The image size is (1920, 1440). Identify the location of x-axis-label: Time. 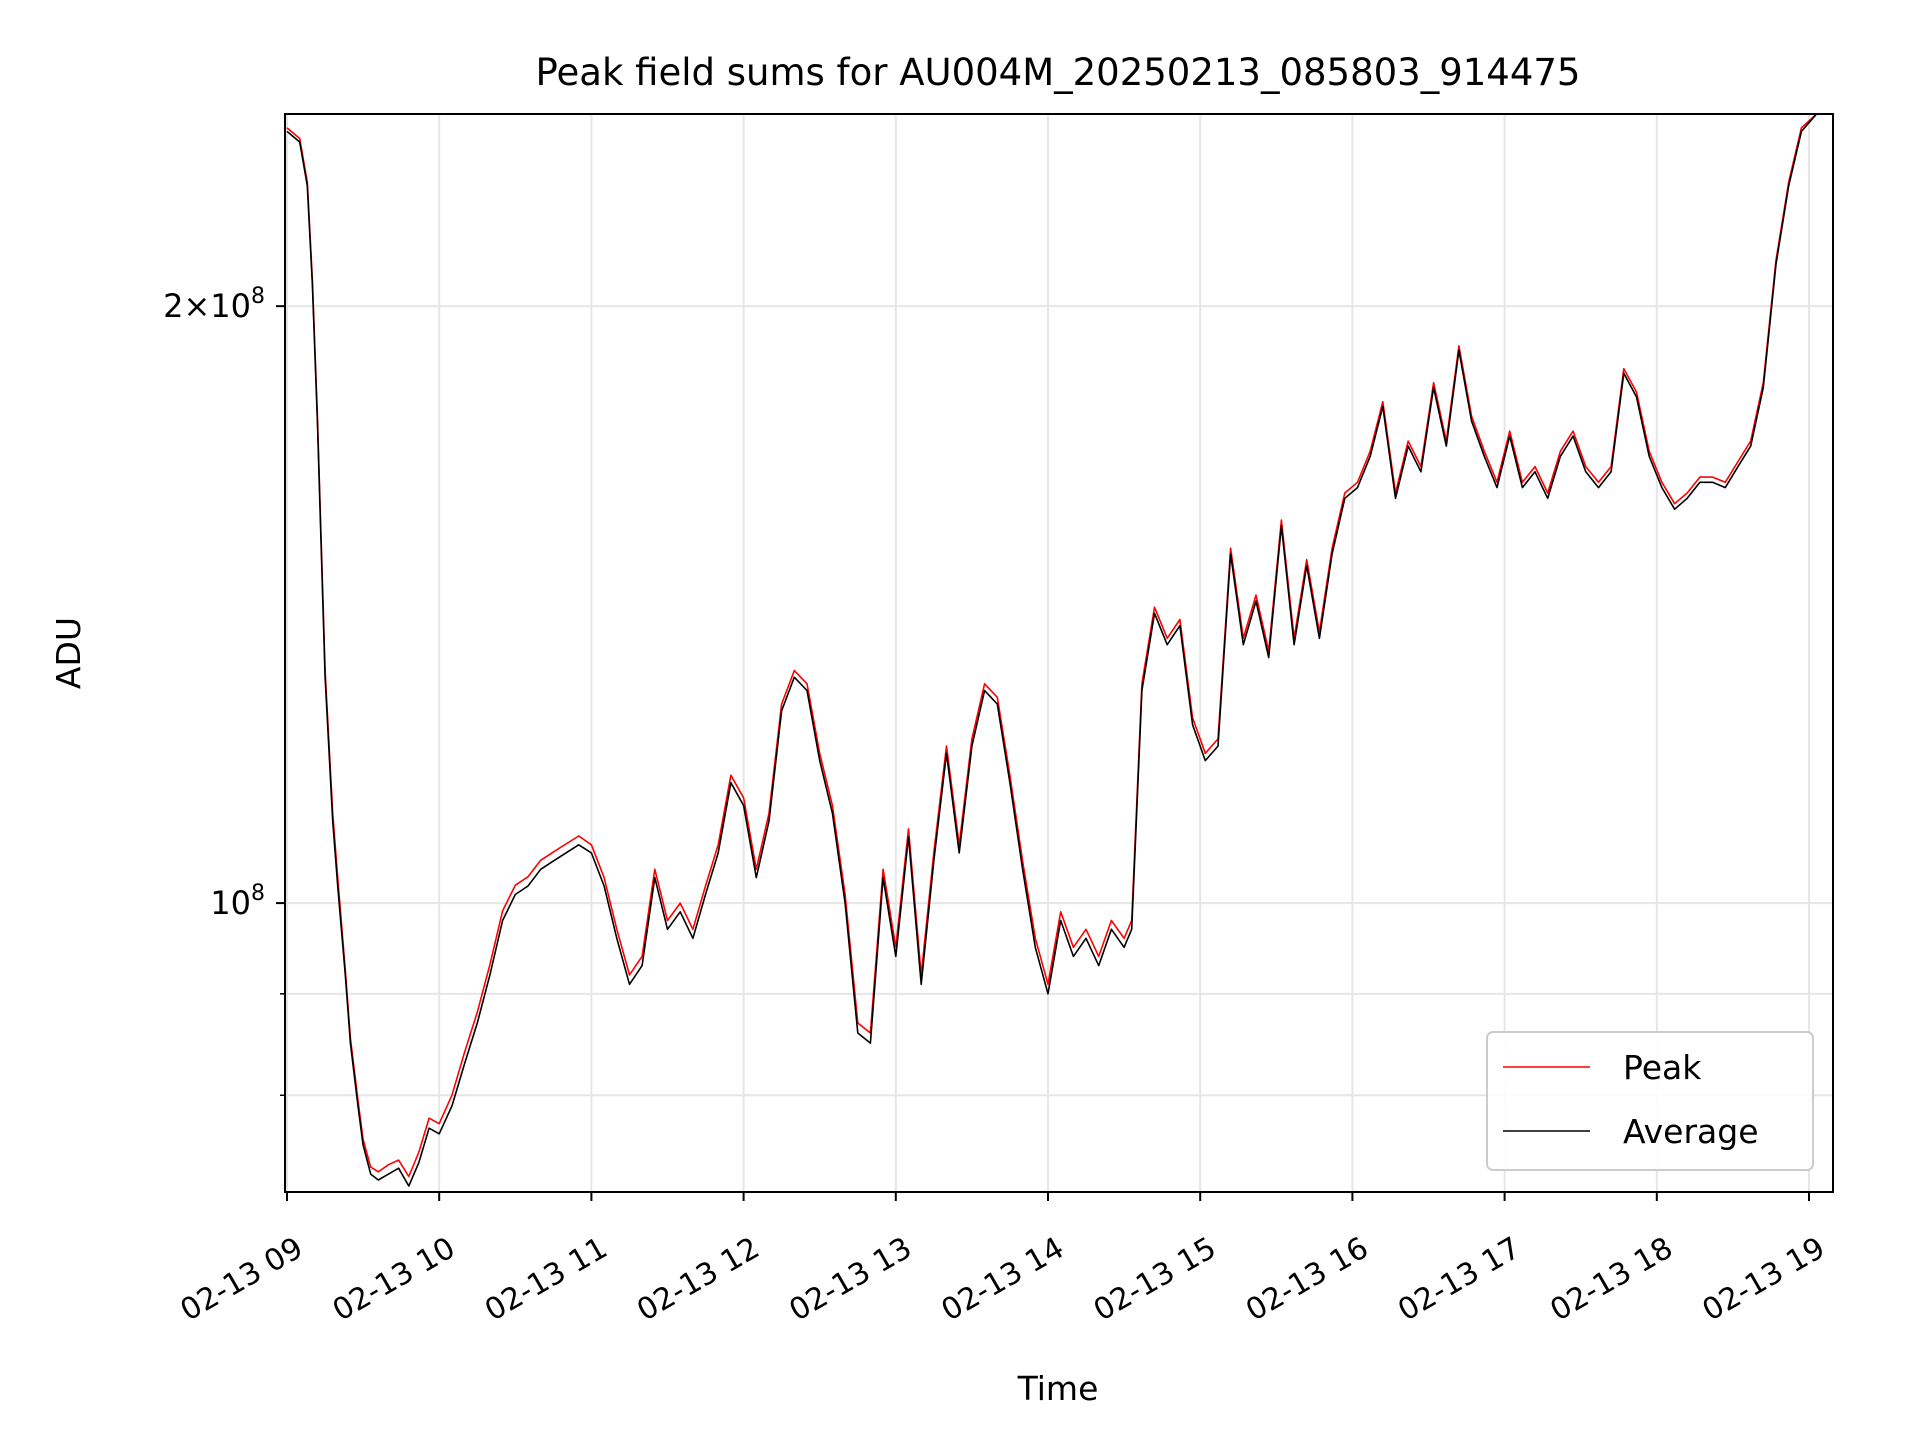
(1058, 1388).